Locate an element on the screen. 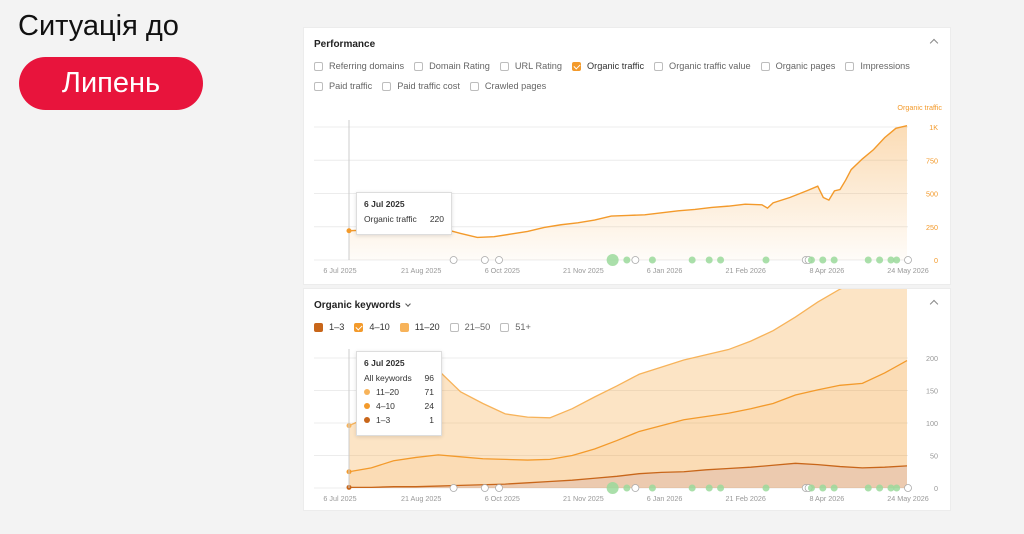  tooltip-value: 96 is located at coordinates (429, 378).